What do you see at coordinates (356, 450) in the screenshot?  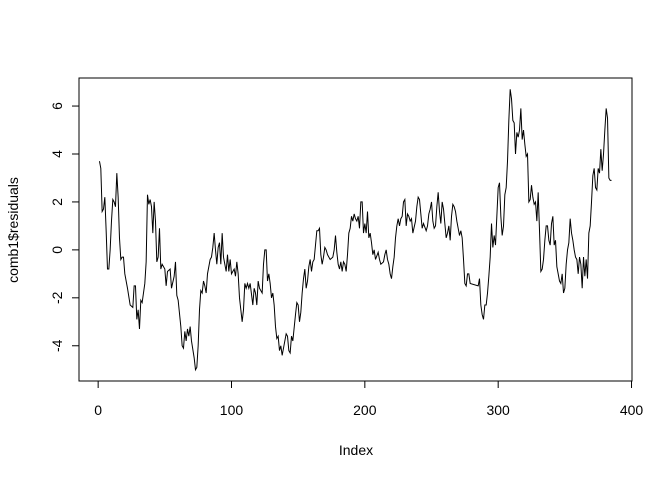 I see `x-axis-label: Index` at bounding box center [356, 450].